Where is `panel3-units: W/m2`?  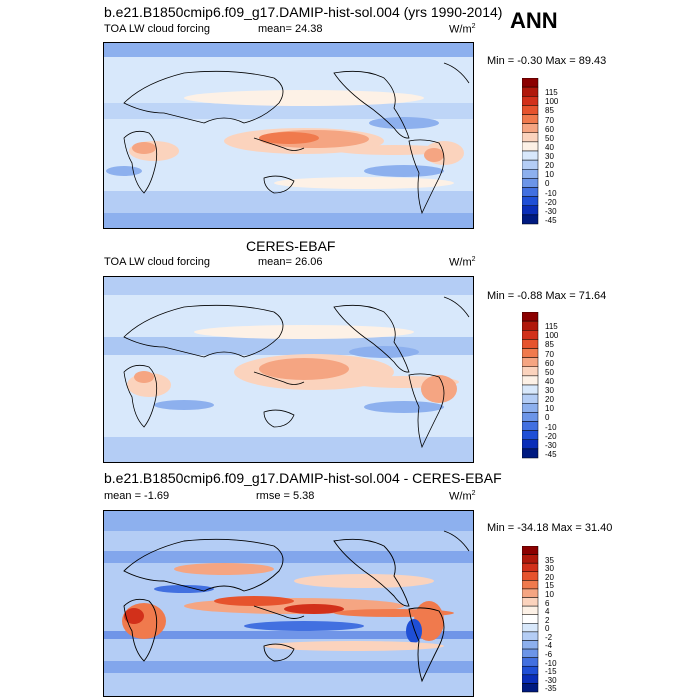 panel3-units: W/m2 is located at coordinates (462, 496).